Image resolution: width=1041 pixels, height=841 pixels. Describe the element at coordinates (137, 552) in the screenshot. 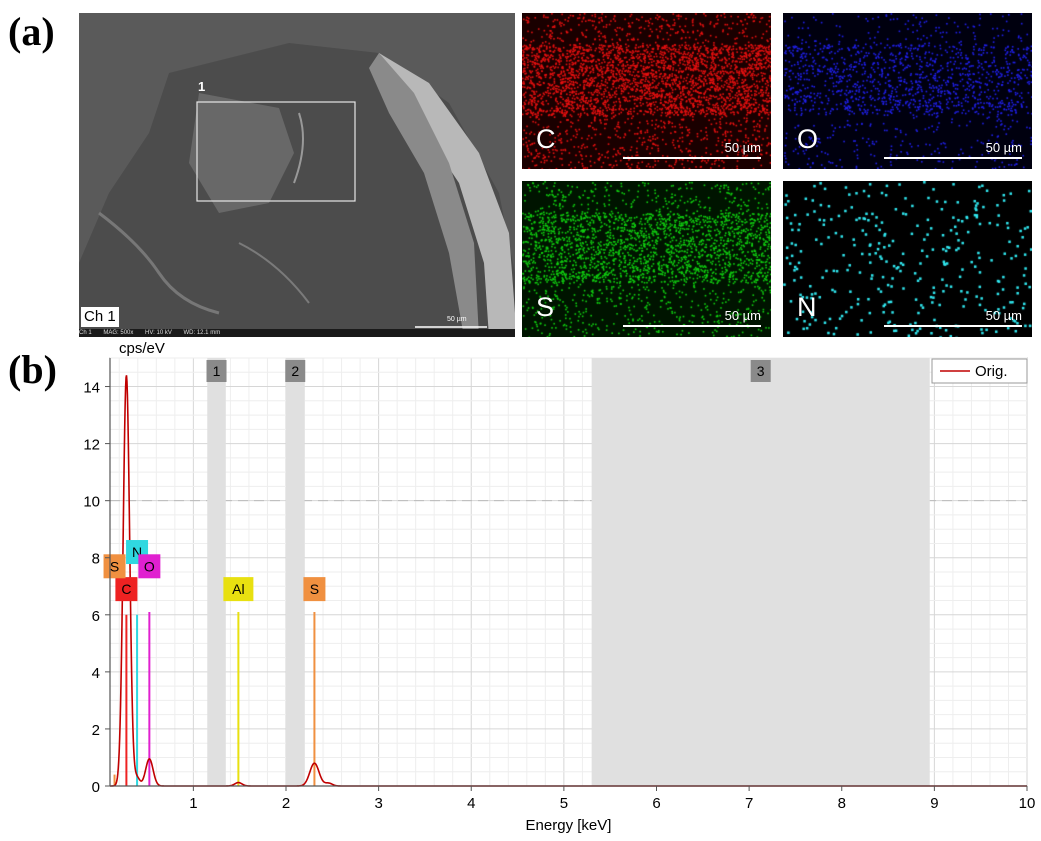

I see `element-tag-n: N` at that location.